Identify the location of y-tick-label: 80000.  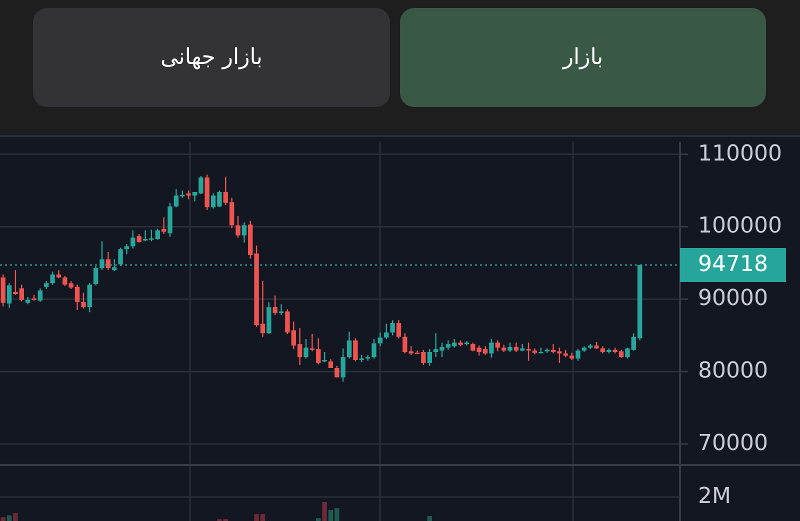
(733, 371).